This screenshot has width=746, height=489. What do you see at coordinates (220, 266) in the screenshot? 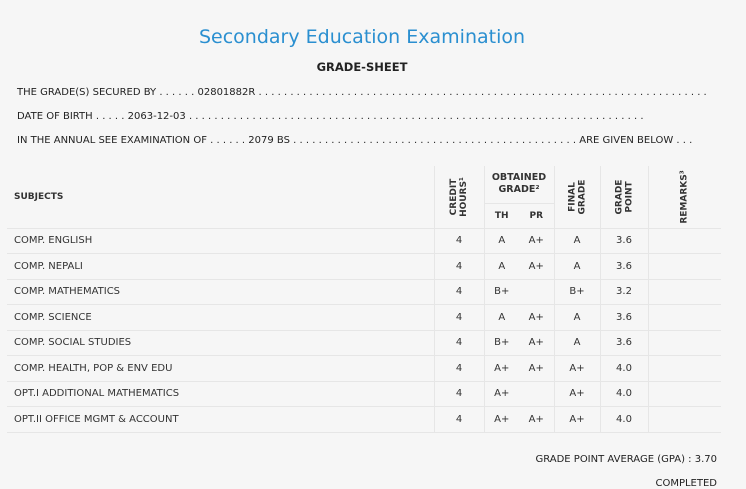
I see `subject-name: COMP. NEPALI` at bounding box center [220, 266].